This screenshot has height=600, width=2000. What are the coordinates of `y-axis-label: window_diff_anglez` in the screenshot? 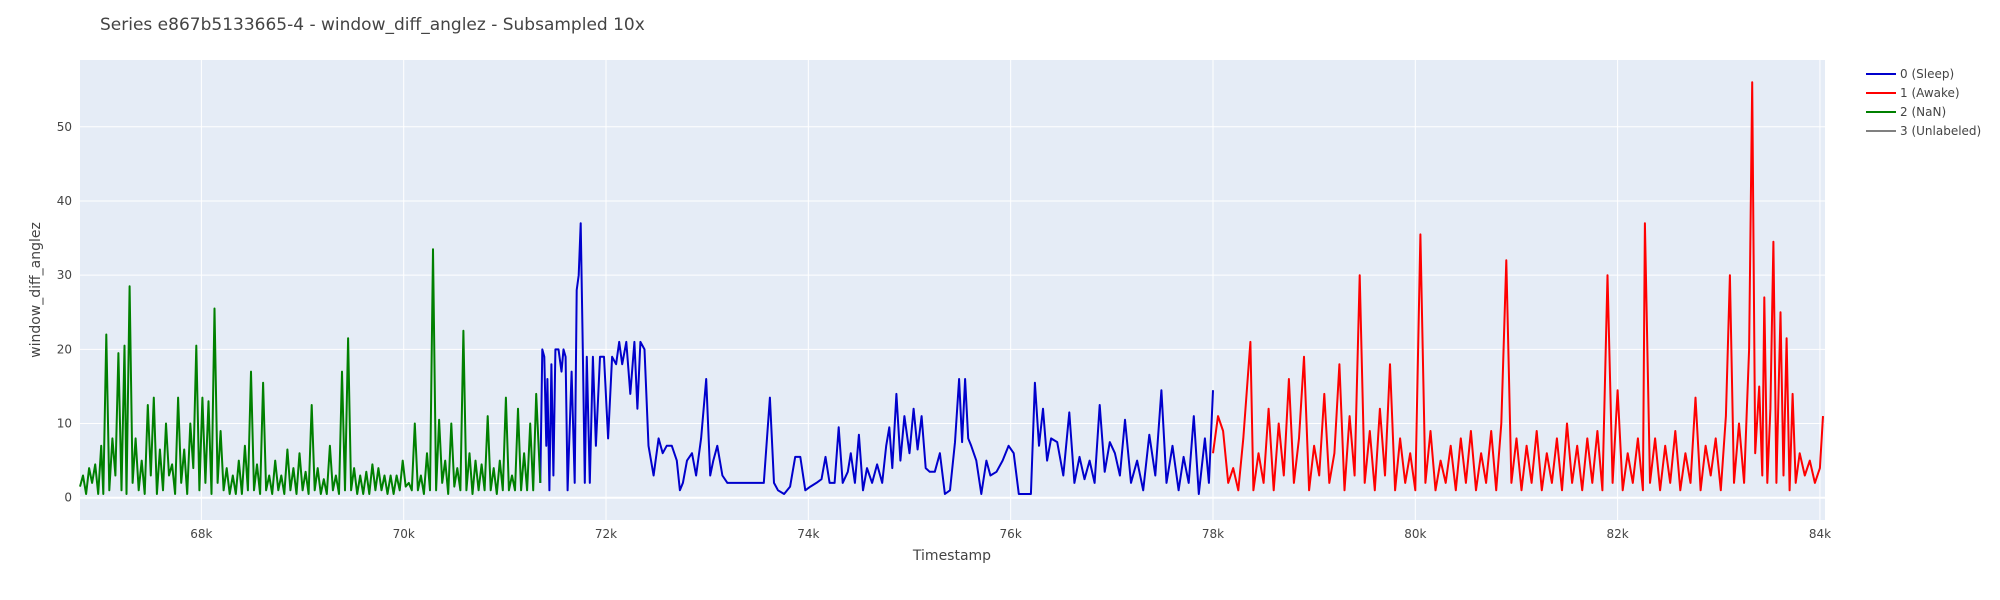 It's located at (36, 290).